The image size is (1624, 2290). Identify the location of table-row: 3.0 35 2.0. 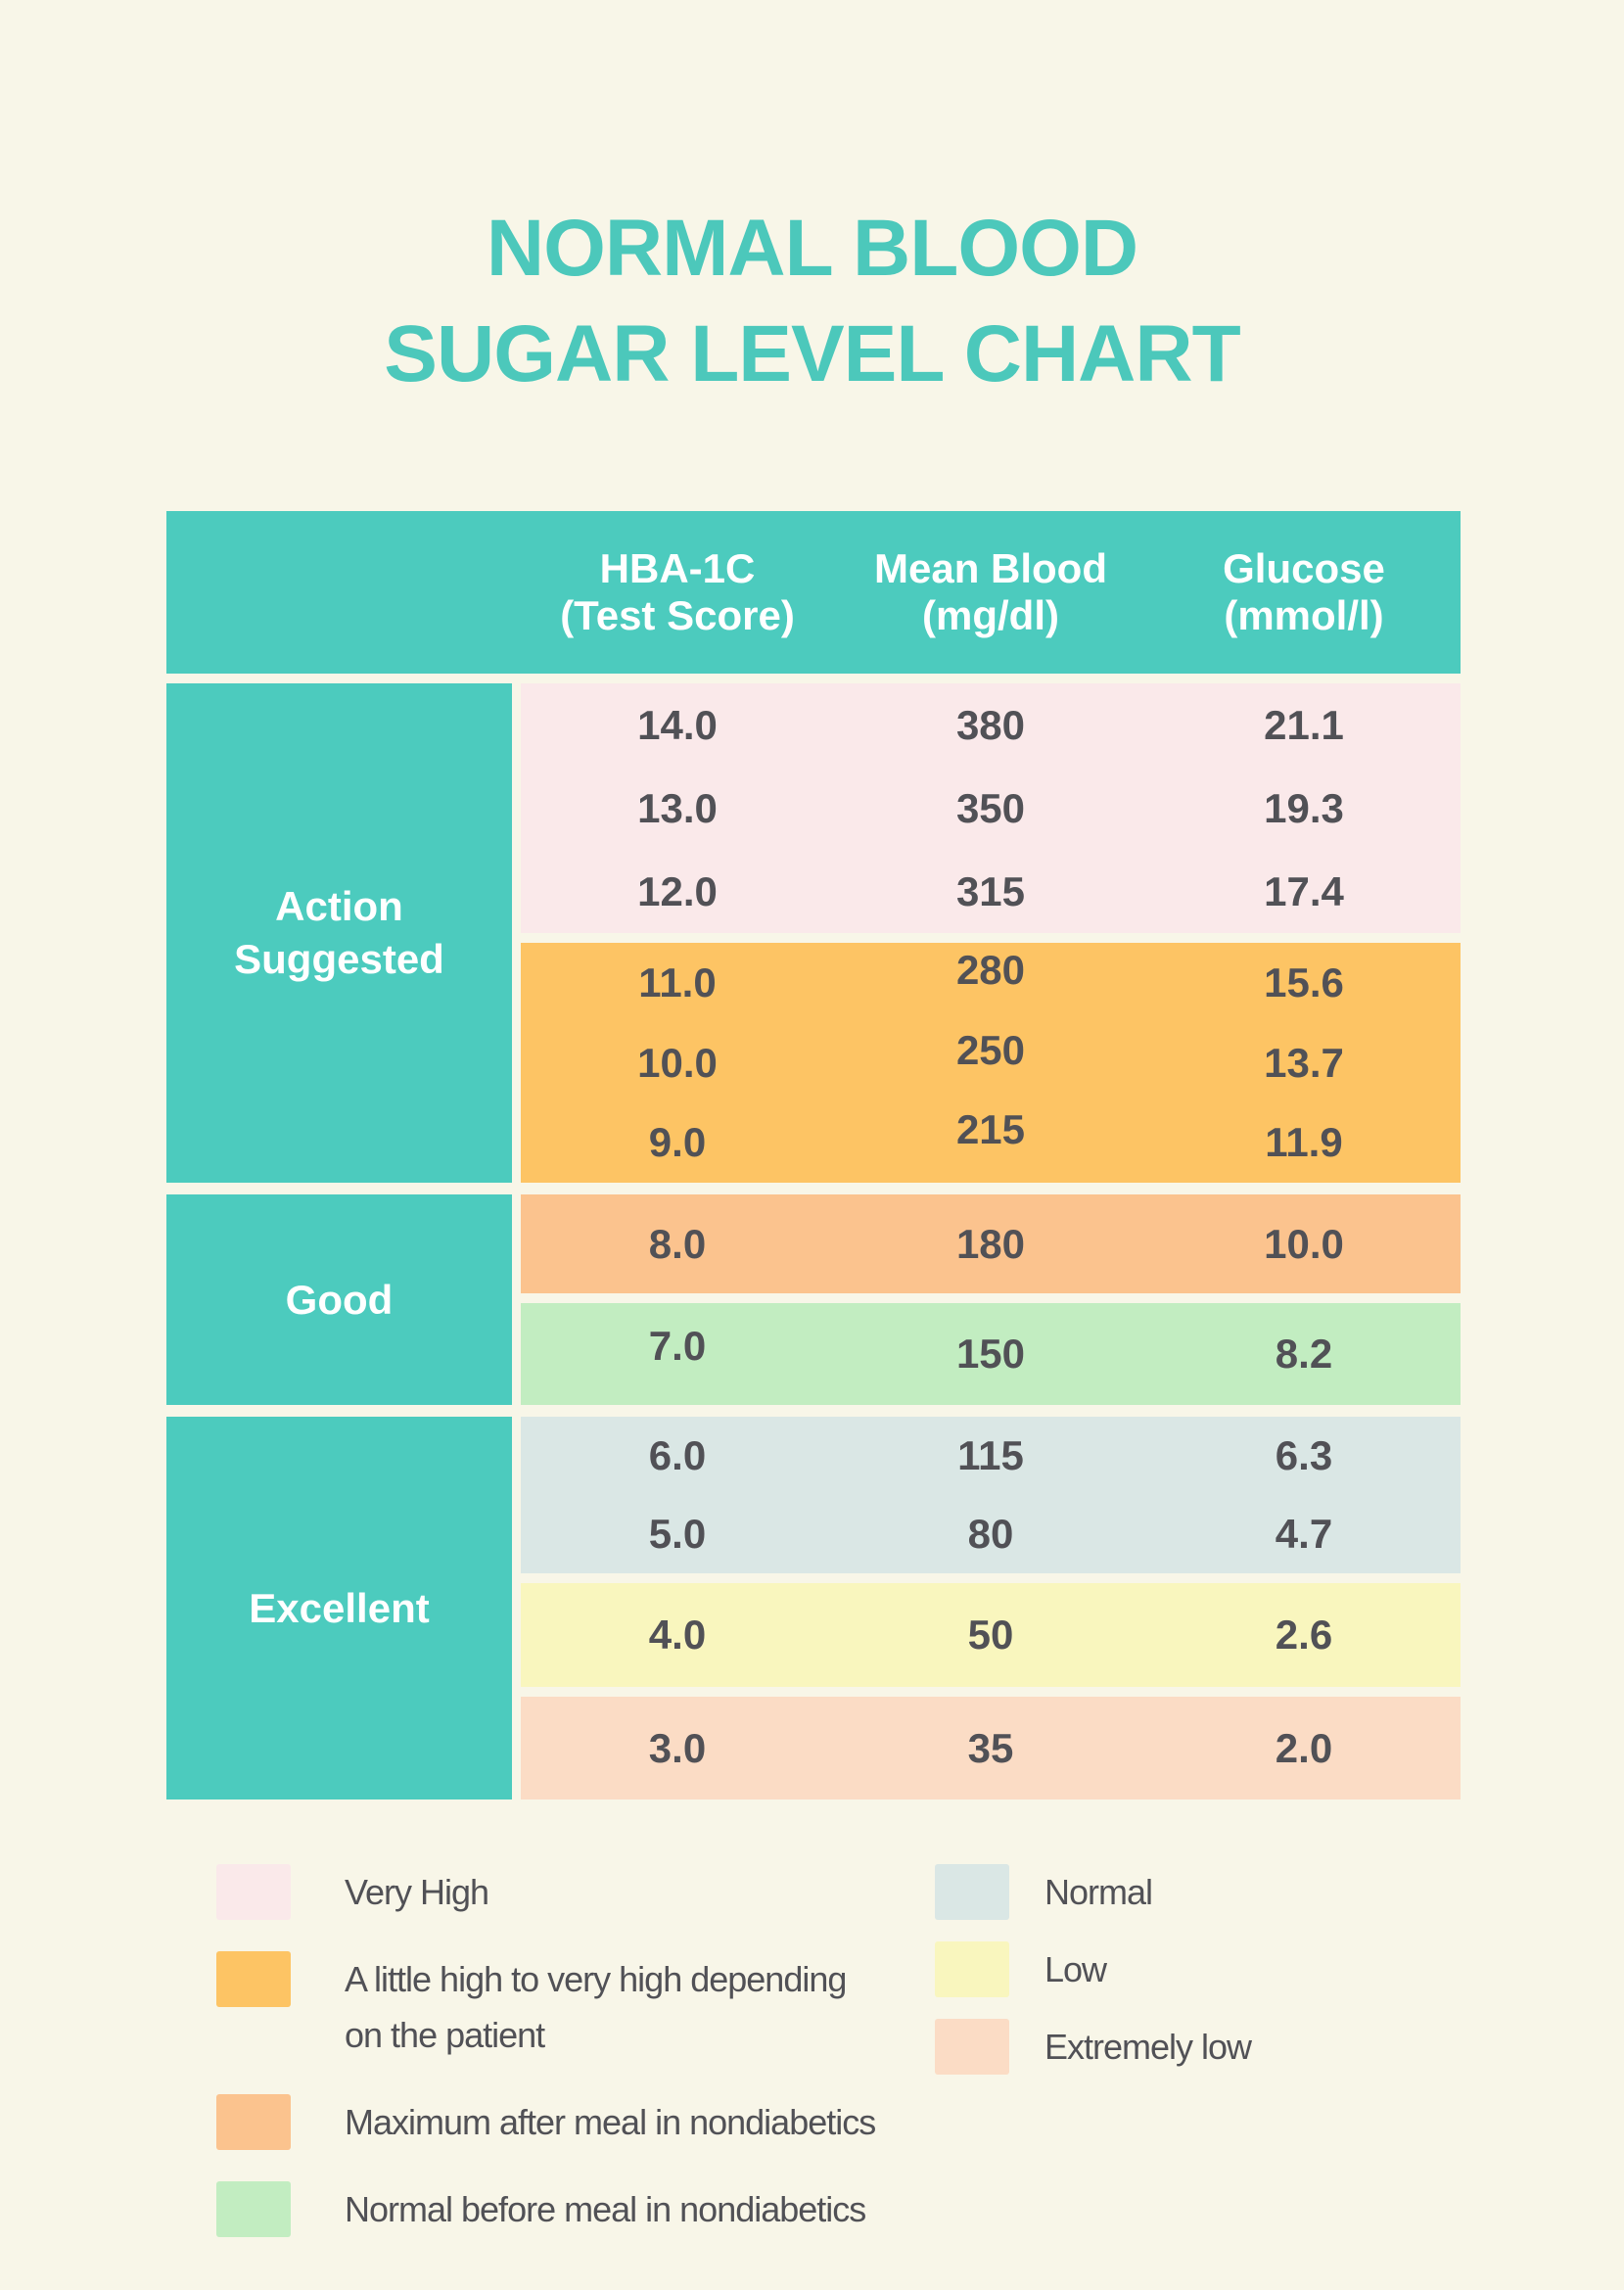
(991, 1748).